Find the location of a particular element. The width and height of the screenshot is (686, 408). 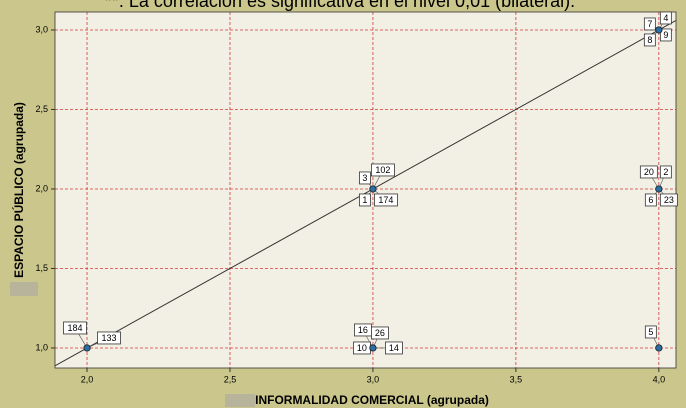

x-tick-label: 3,0 is located at coordinates (373, 379).